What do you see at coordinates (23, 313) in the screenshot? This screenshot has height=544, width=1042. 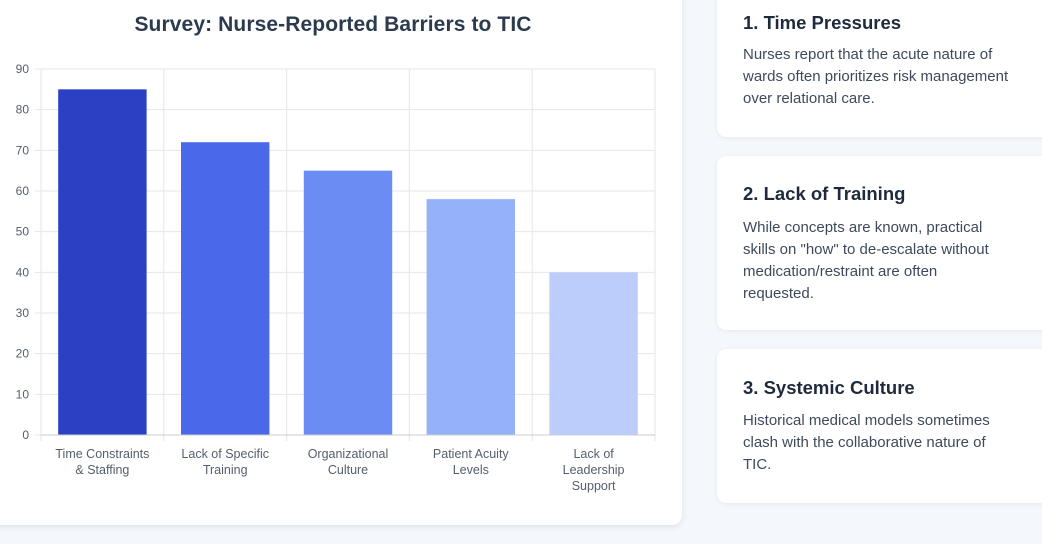 I see `y-tick-label: 30` at bounding box center [23, 313].